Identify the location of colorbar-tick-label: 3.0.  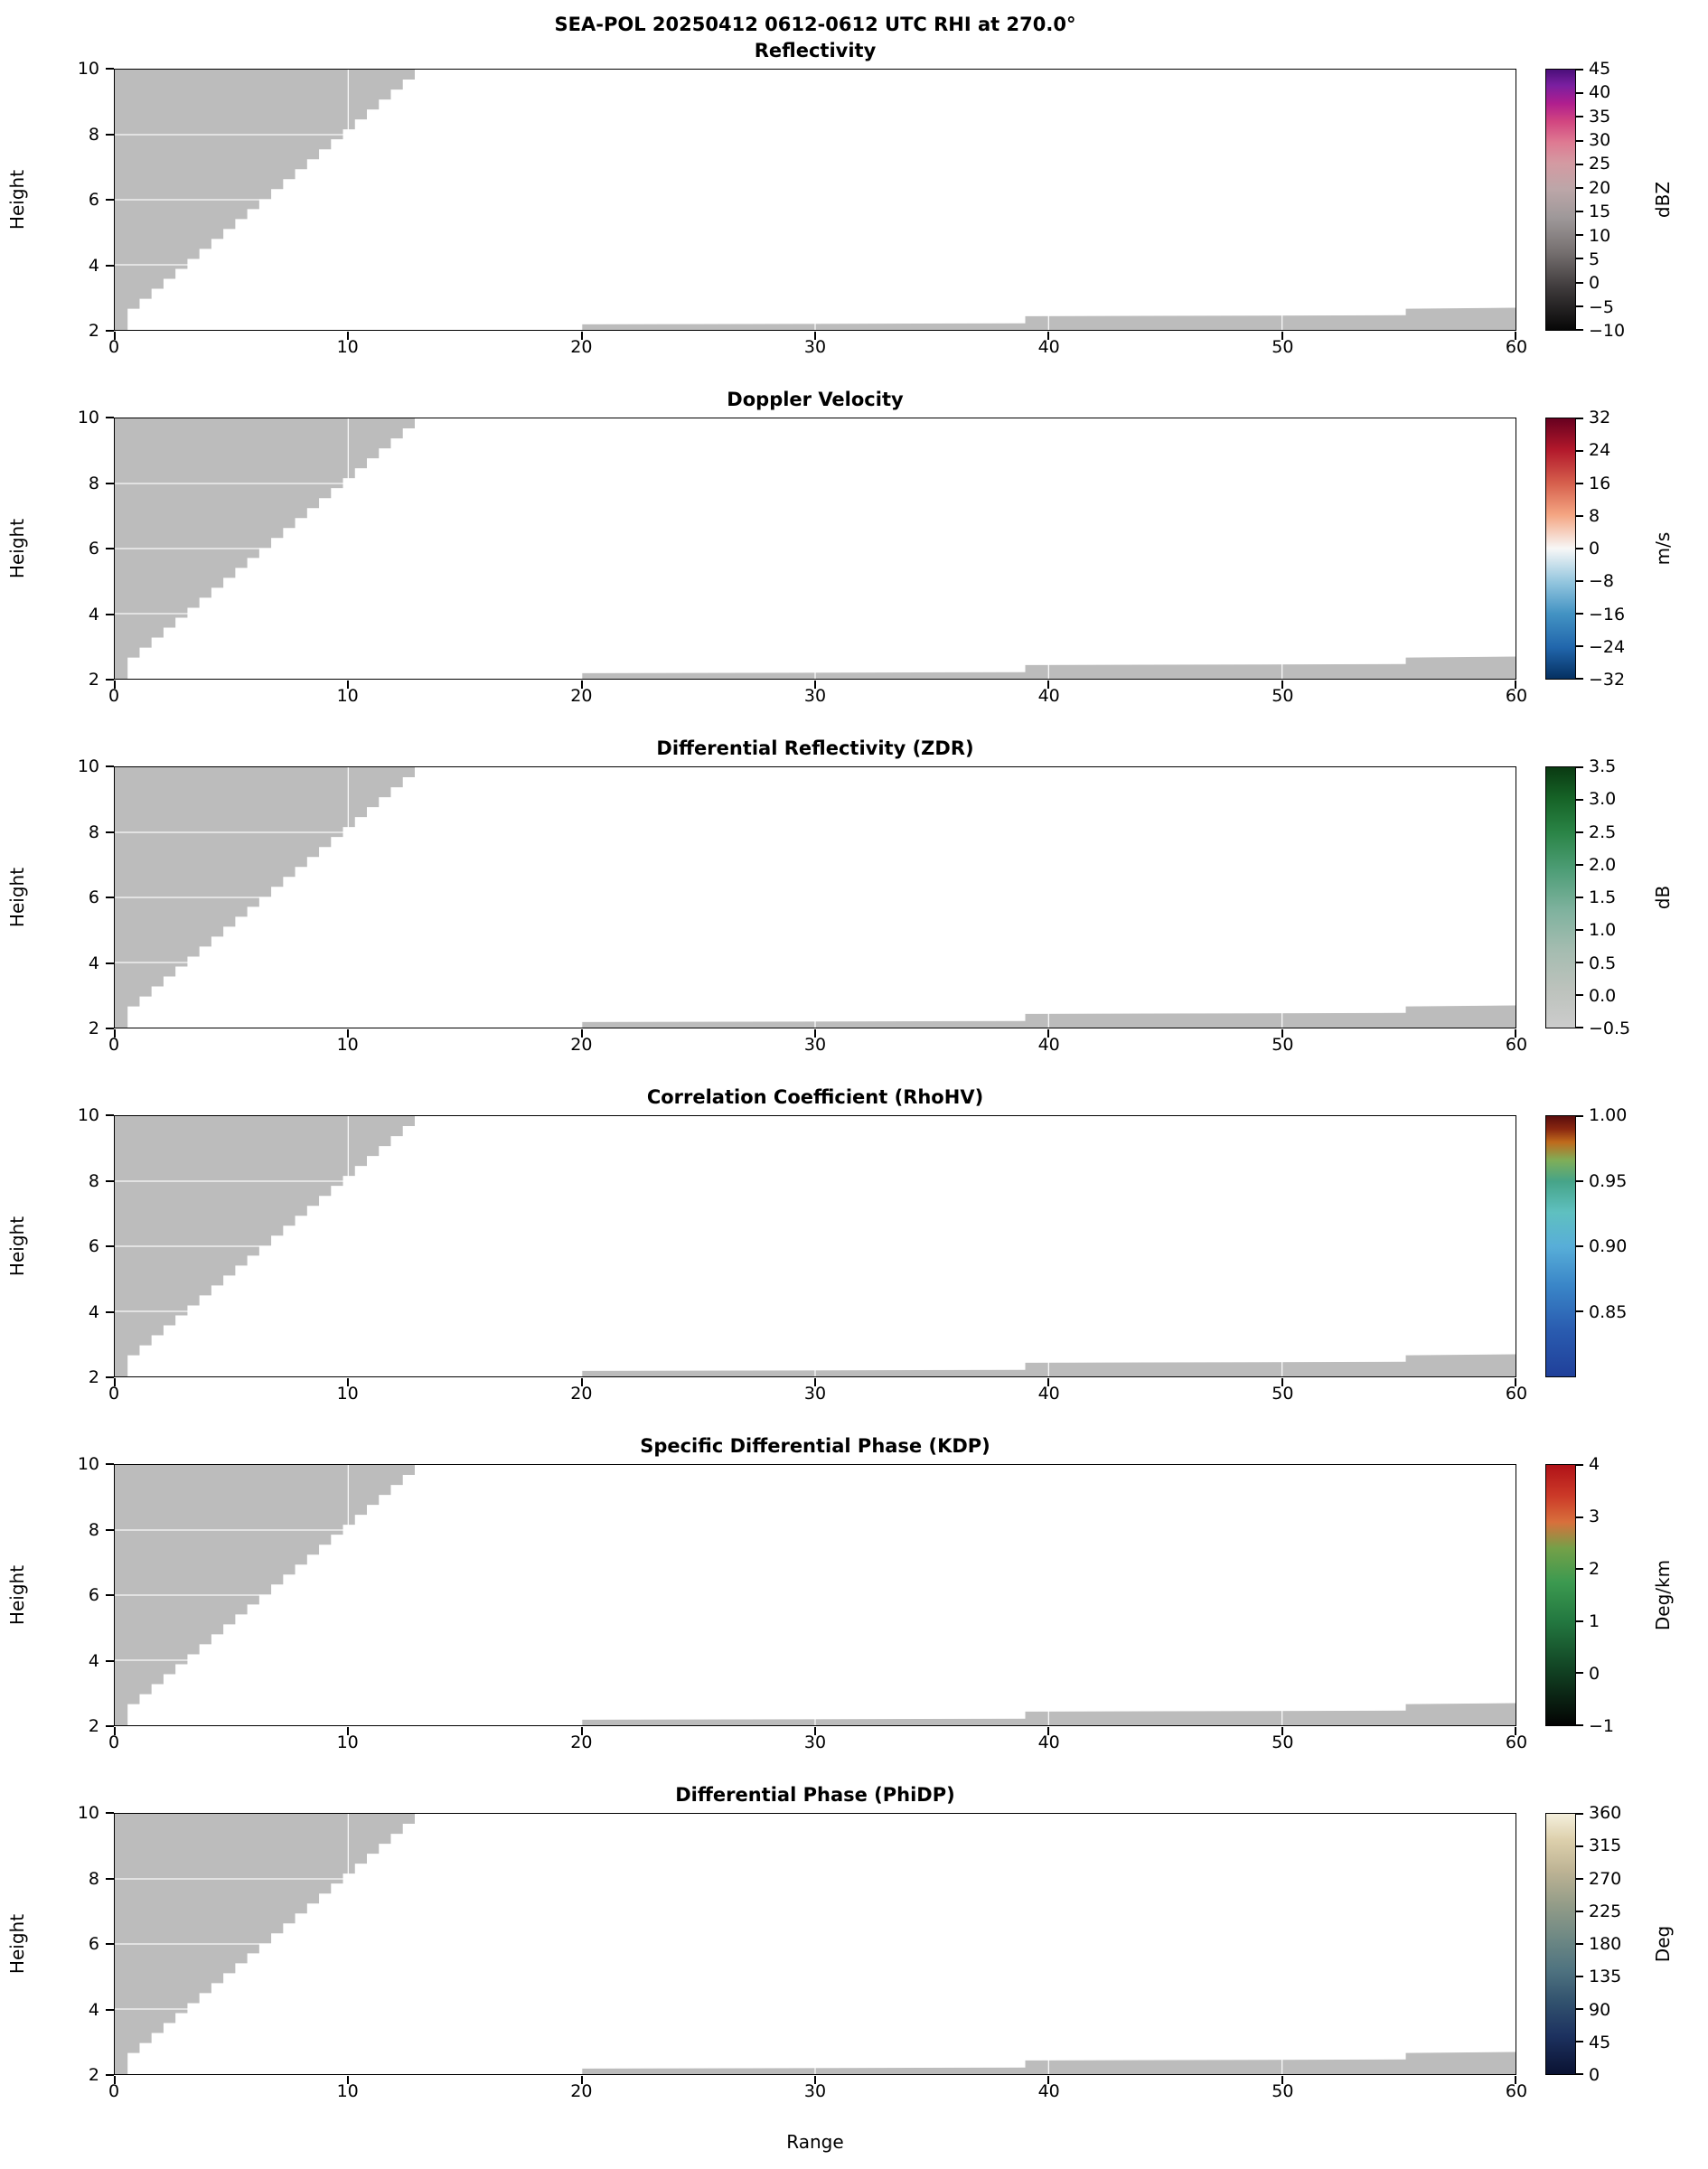
(1603, 800).